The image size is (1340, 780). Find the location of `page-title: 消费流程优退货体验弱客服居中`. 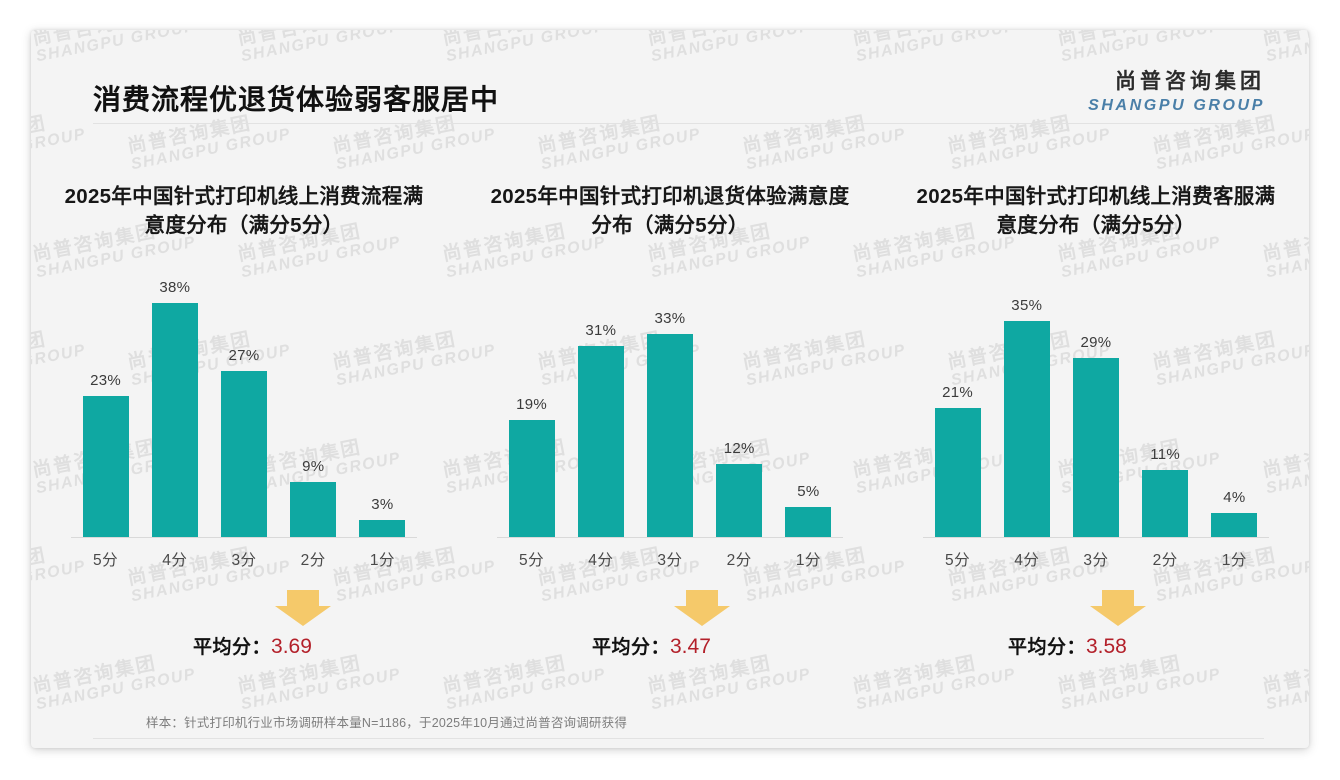

page-title: 消费流程优退货体验弱客服居中 is located at coordinates (296, 99).